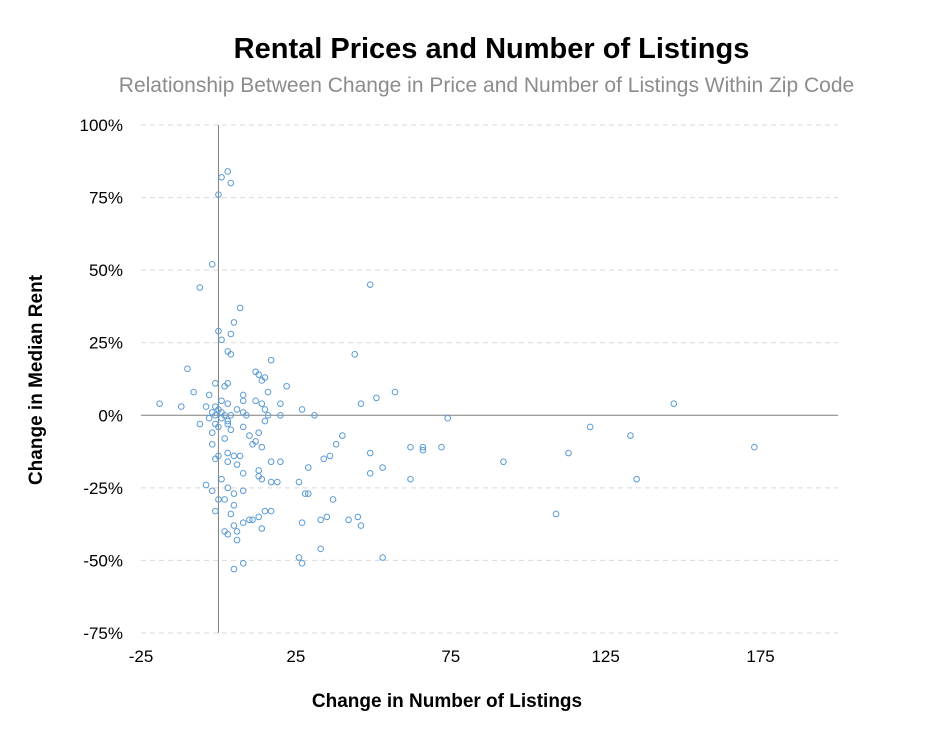  What do you see at coordinates (106, 198) in the screenshot?
I see `y-tick-label: 75%` at bounding box center [106, 198].